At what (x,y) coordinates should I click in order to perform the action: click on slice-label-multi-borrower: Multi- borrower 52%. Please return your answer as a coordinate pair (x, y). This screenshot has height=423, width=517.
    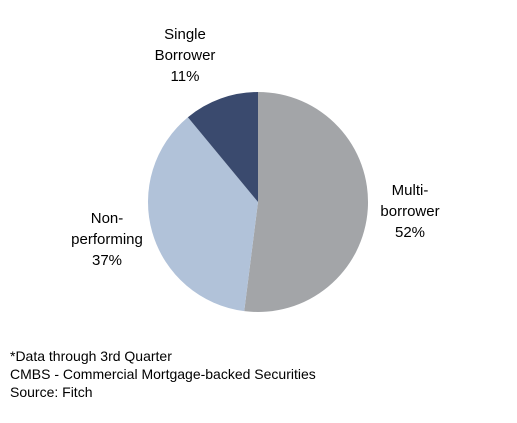
    Looking at the image, I should click on (410, 211).